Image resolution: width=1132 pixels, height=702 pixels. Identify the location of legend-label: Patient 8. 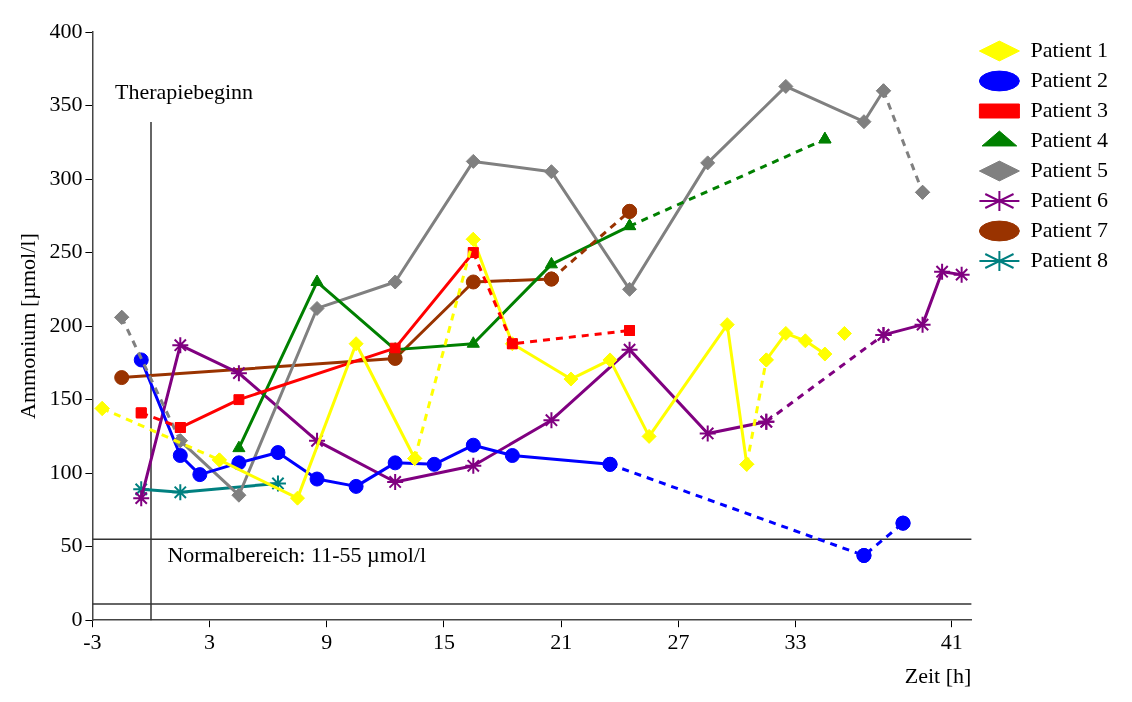
(1069, 259).